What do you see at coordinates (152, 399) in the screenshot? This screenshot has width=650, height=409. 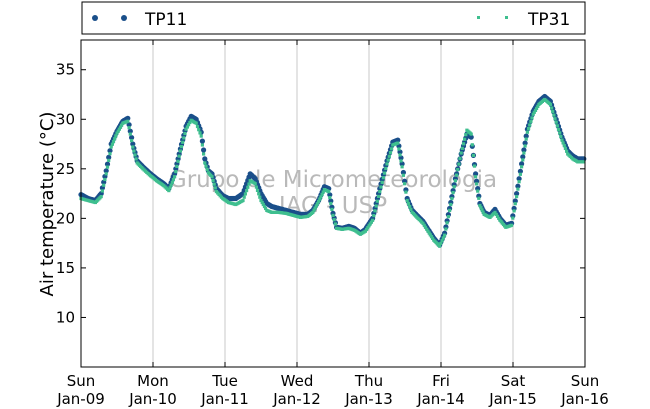 I see `x-tick-label-date: Jan-10` at bounding box center [152, 399].